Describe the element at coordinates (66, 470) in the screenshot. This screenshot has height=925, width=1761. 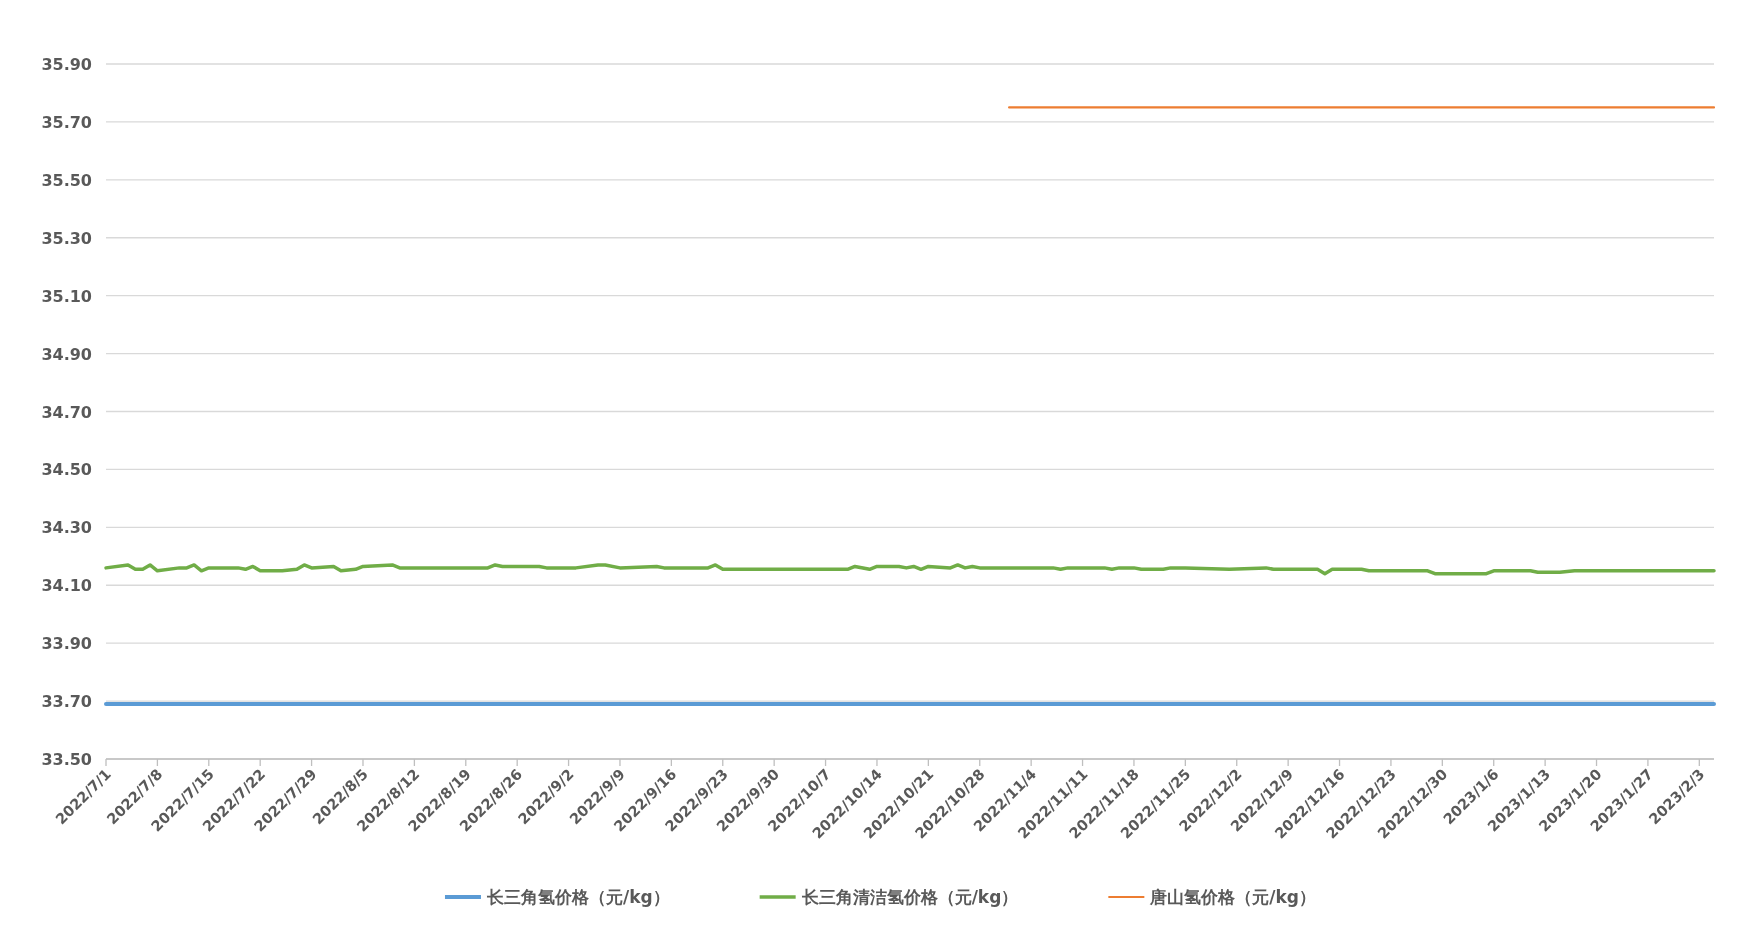
I see `y-tick-label: 34.50` at that location.